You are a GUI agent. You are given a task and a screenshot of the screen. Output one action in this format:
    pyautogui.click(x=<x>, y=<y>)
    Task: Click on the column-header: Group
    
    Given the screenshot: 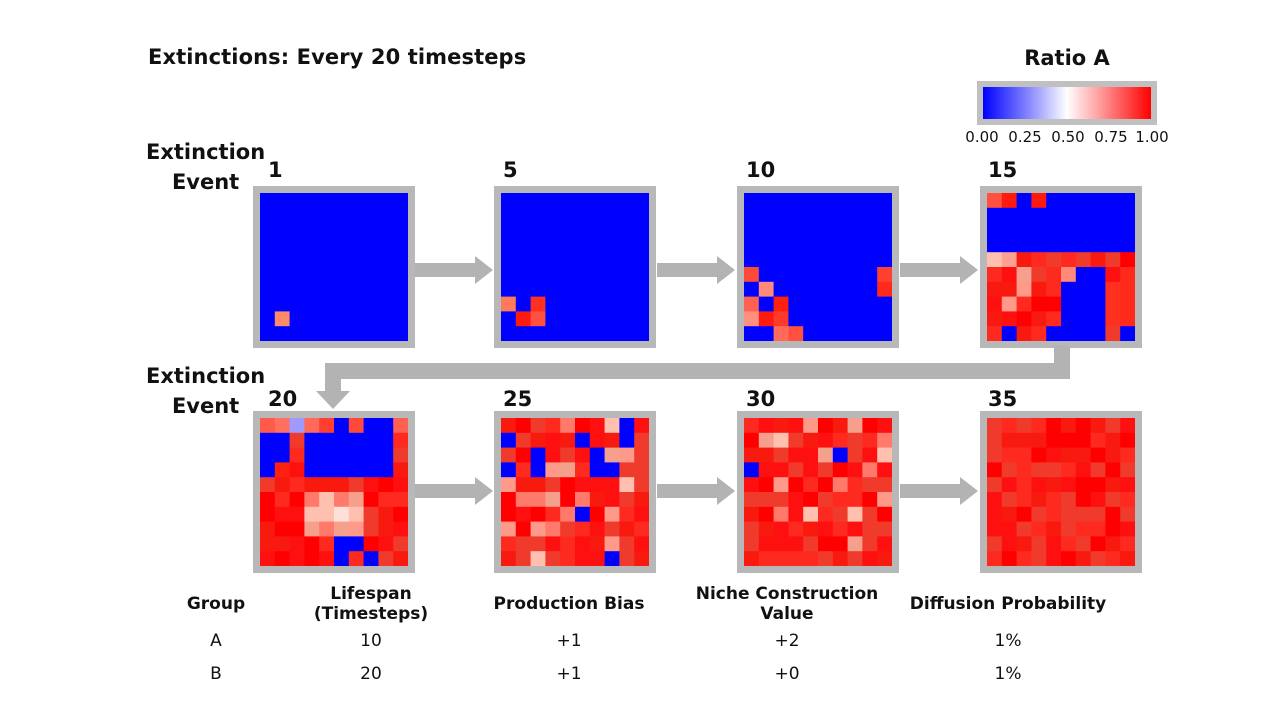 What is the action you would take?
    pyautogui.click(x=216, y=604)
    